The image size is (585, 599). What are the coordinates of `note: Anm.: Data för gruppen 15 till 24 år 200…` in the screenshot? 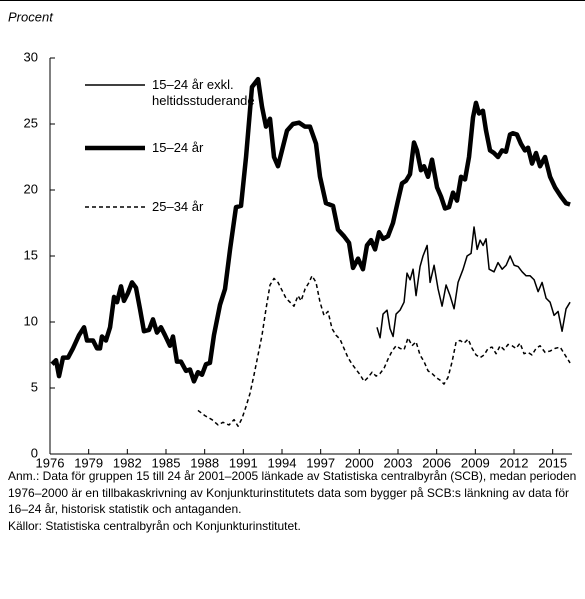 It's located at (292, 492).